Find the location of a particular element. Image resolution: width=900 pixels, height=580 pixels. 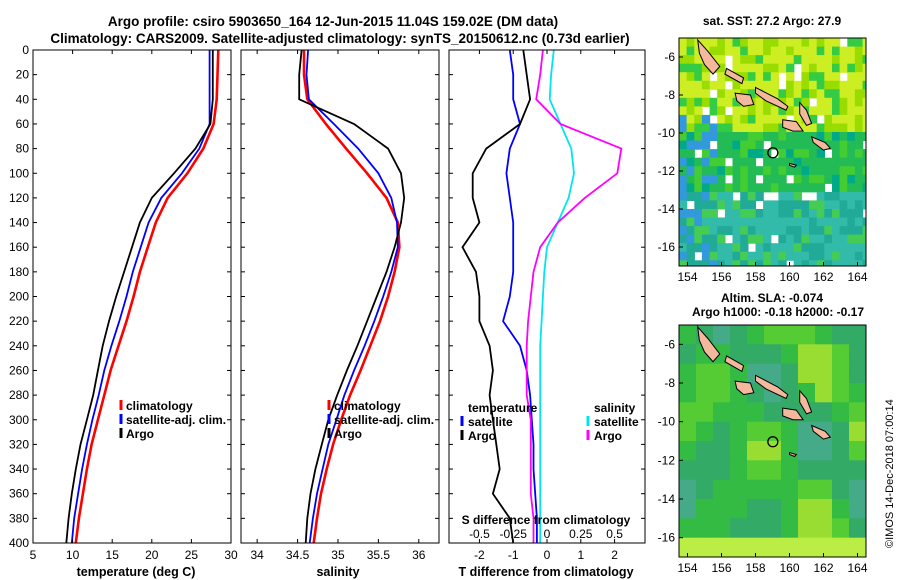

salinity-xtick-label: 34.5 is located at coordinates (298, 555).